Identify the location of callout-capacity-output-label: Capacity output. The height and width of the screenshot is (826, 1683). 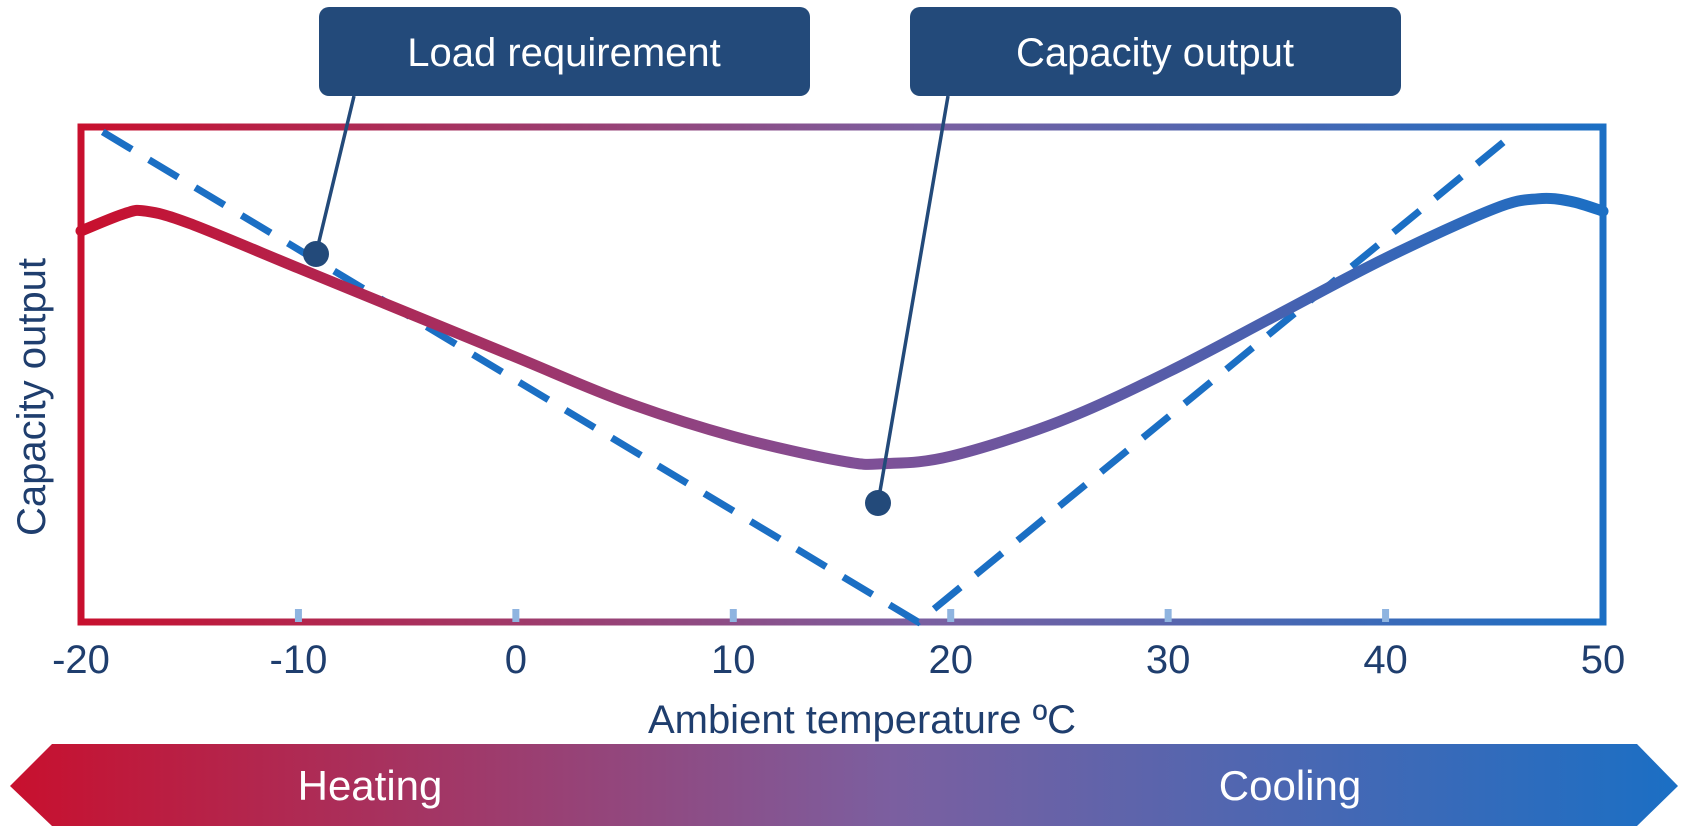
(1155, 53).